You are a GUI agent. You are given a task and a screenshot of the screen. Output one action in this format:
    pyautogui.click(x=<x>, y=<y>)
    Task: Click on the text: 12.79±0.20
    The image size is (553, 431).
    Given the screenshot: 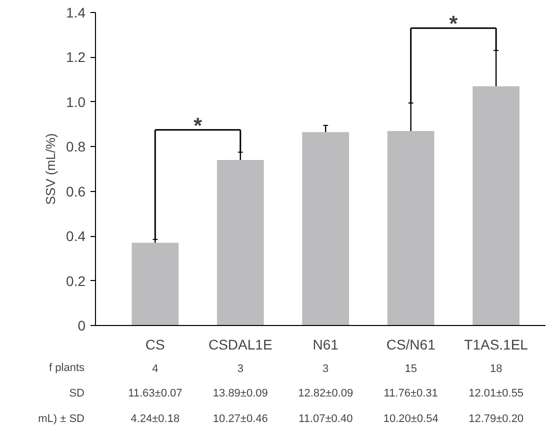 What is the action you would take?
    pyautogui.click(x=496, y=418)
    